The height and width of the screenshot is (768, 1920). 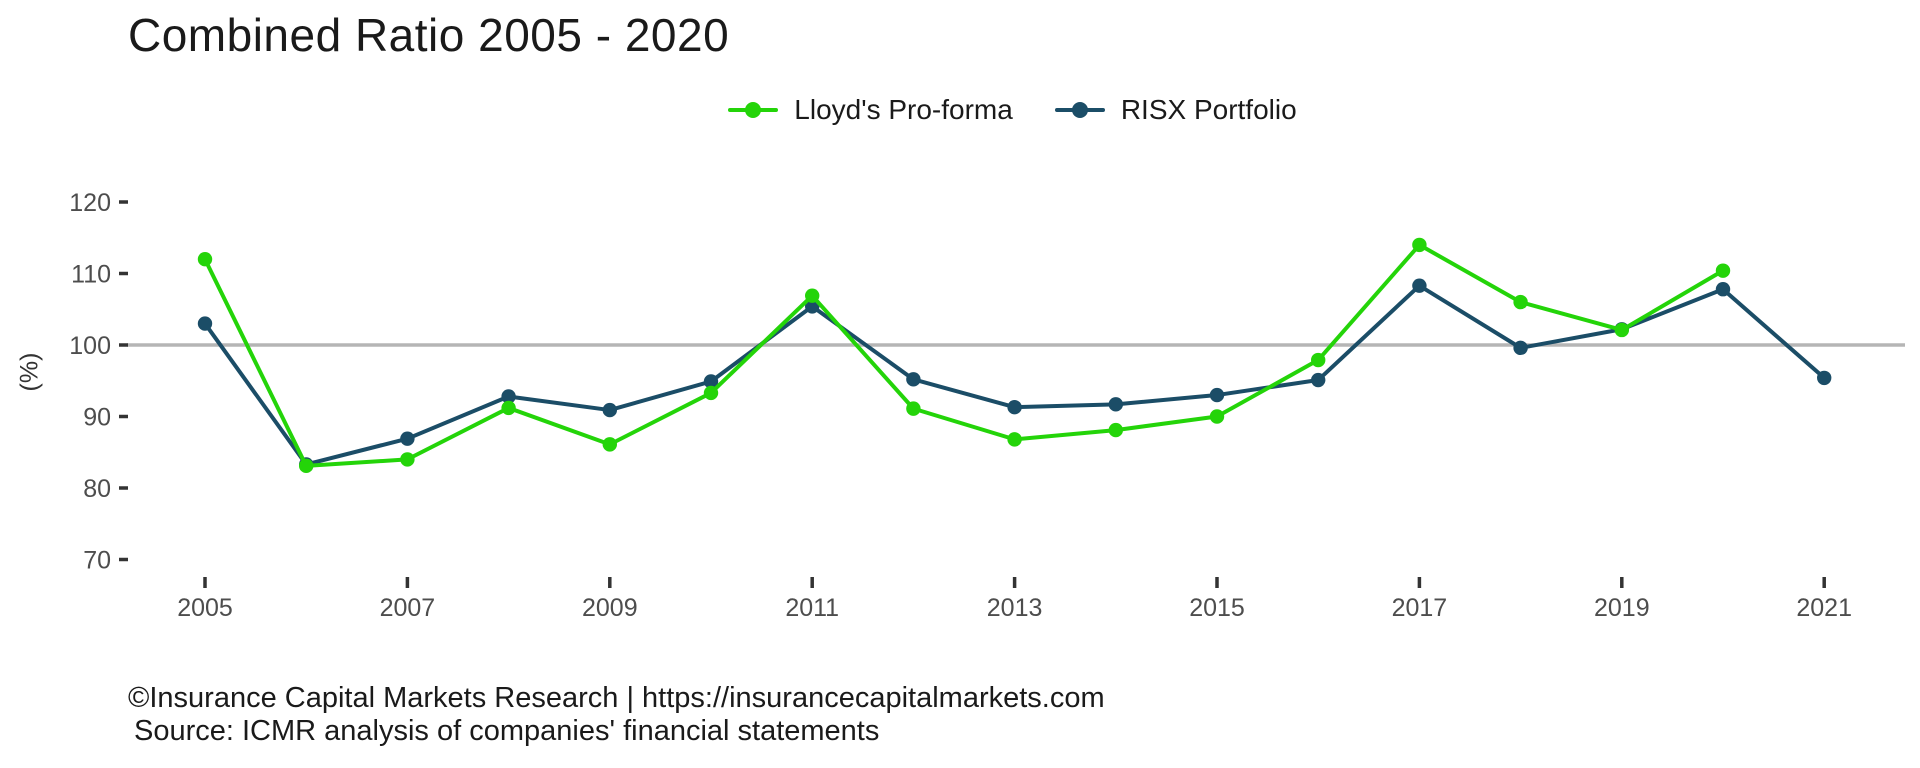 What do you see at coordinates (903, 109) in the screenshot?
I see `legend-label-lloyds-pro-forma: Lloyd's Pro-forma` at bounding box center [903, 109].